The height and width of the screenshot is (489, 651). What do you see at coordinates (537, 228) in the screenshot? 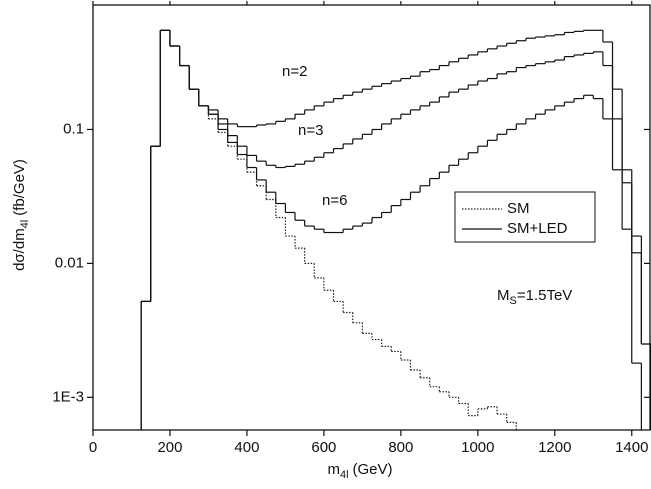
I see `legend-label: SM+LED` at bounding box center [537, 228].